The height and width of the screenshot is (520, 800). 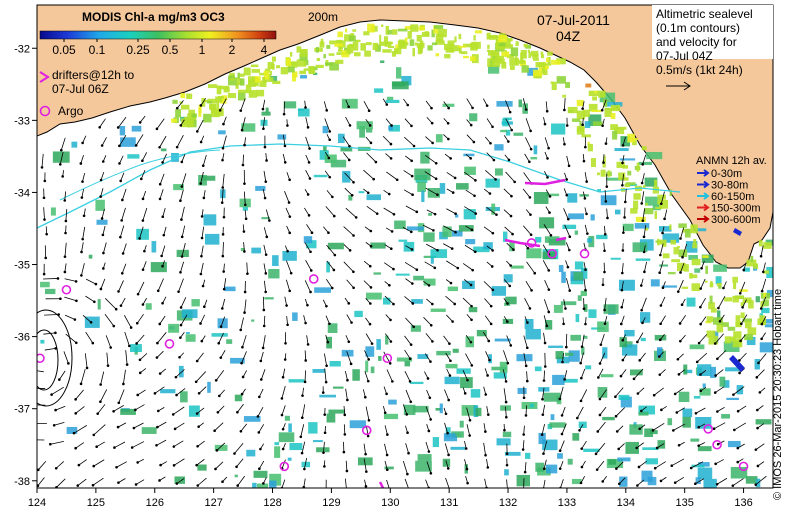 What do you see at coordinates (390, 503) in the screenshot?
I see `x-tick-label: 130` at bounding box center [390, 503].